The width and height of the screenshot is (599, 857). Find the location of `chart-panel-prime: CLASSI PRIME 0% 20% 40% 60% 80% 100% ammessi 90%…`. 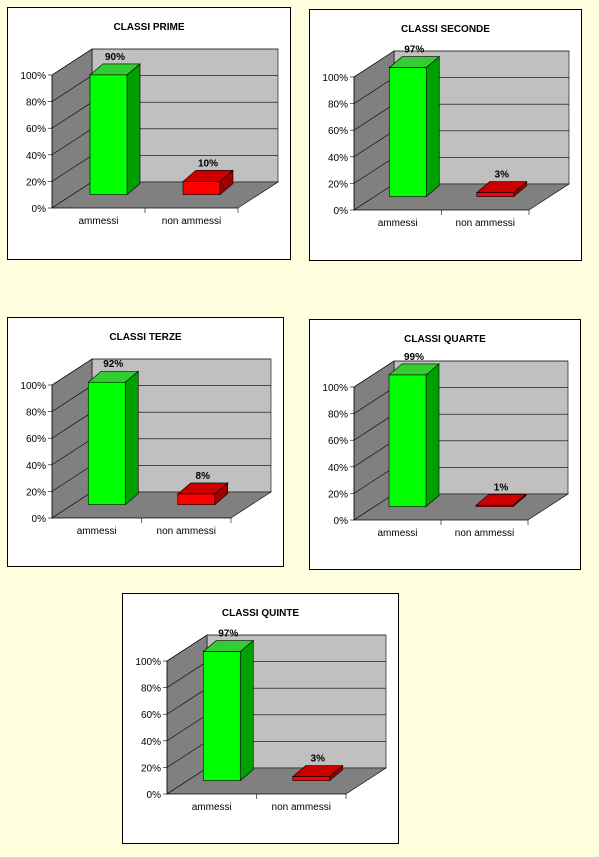

chart-panel-prime: CLASSI PRIME 0% 20% 40% 60% 80% 100% ammessi 90%… is located at coordinates (149, 133).